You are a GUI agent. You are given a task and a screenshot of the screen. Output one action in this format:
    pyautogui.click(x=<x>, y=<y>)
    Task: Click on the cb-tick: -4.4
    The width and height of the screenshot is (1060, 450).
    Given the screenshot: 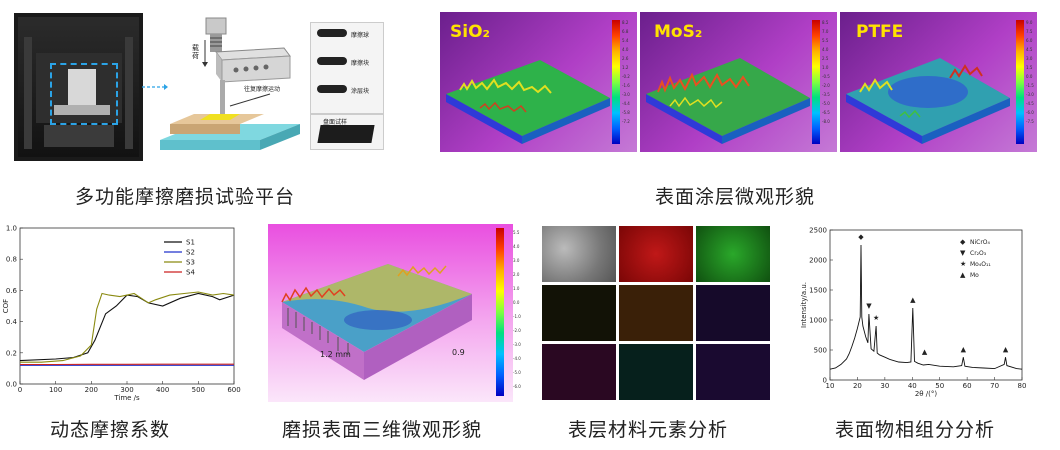 What is the action you would take?
    pyautogui.click(x=626, y=103)
    